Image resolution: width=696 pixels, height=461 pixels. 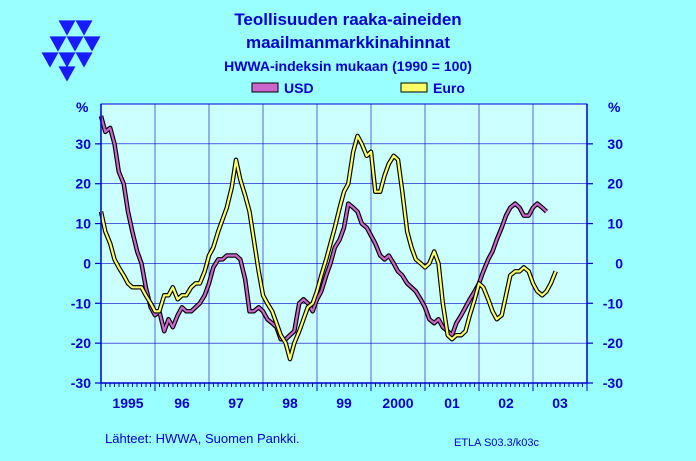 I want to click on y-tick-label-right: 30, so click(x=615, y=144).